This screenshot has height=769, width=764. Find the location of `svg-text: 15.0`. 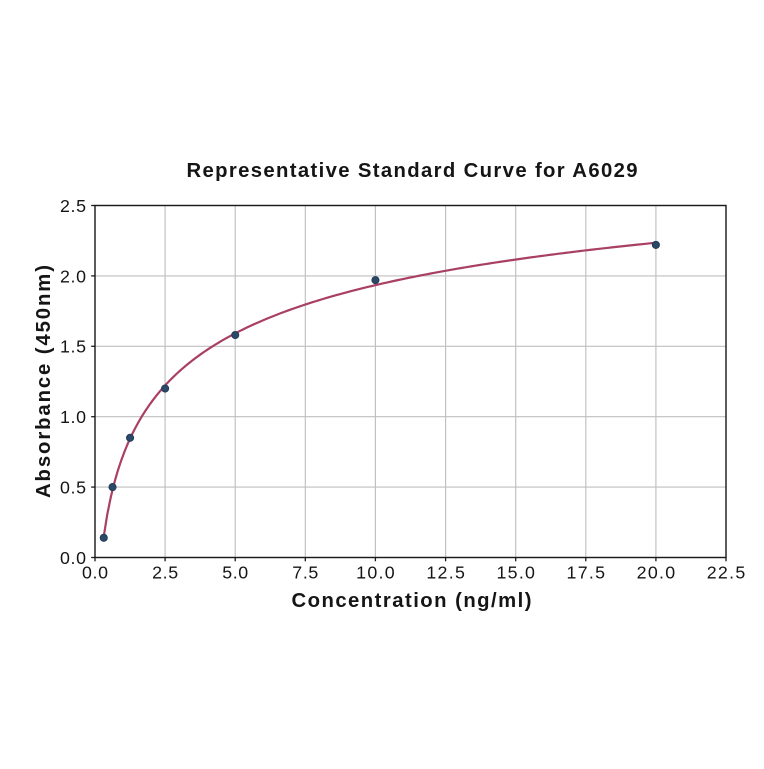

svg-text: 15.0 is located at coordinates (515, 573).